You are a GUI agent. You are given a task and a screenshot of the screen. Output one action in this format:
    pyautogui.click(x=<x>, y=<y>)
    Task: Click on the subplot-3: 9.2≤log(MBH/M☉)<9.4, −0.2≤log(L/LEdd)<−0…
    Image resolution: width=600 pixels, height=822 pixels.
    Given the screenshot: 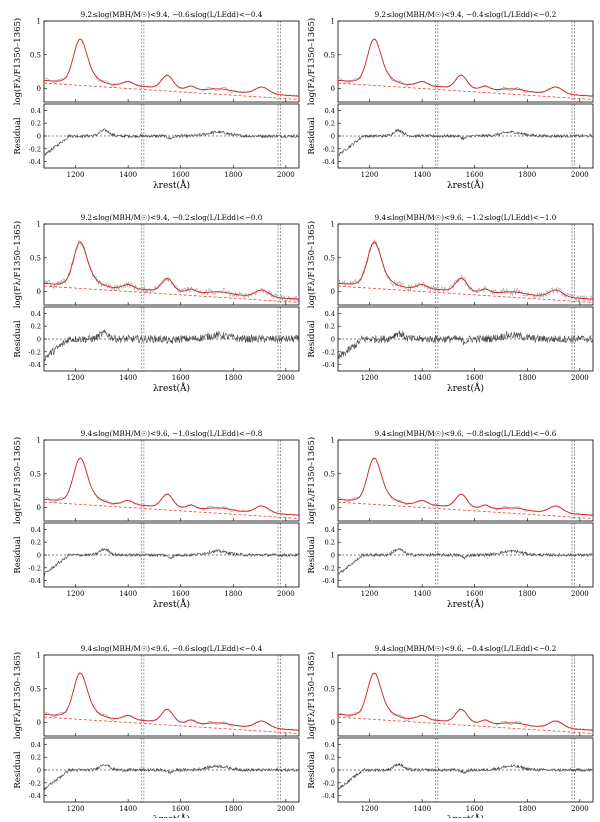 What is the action you would take?
    pyautogui.click(x=156, y=303)
    